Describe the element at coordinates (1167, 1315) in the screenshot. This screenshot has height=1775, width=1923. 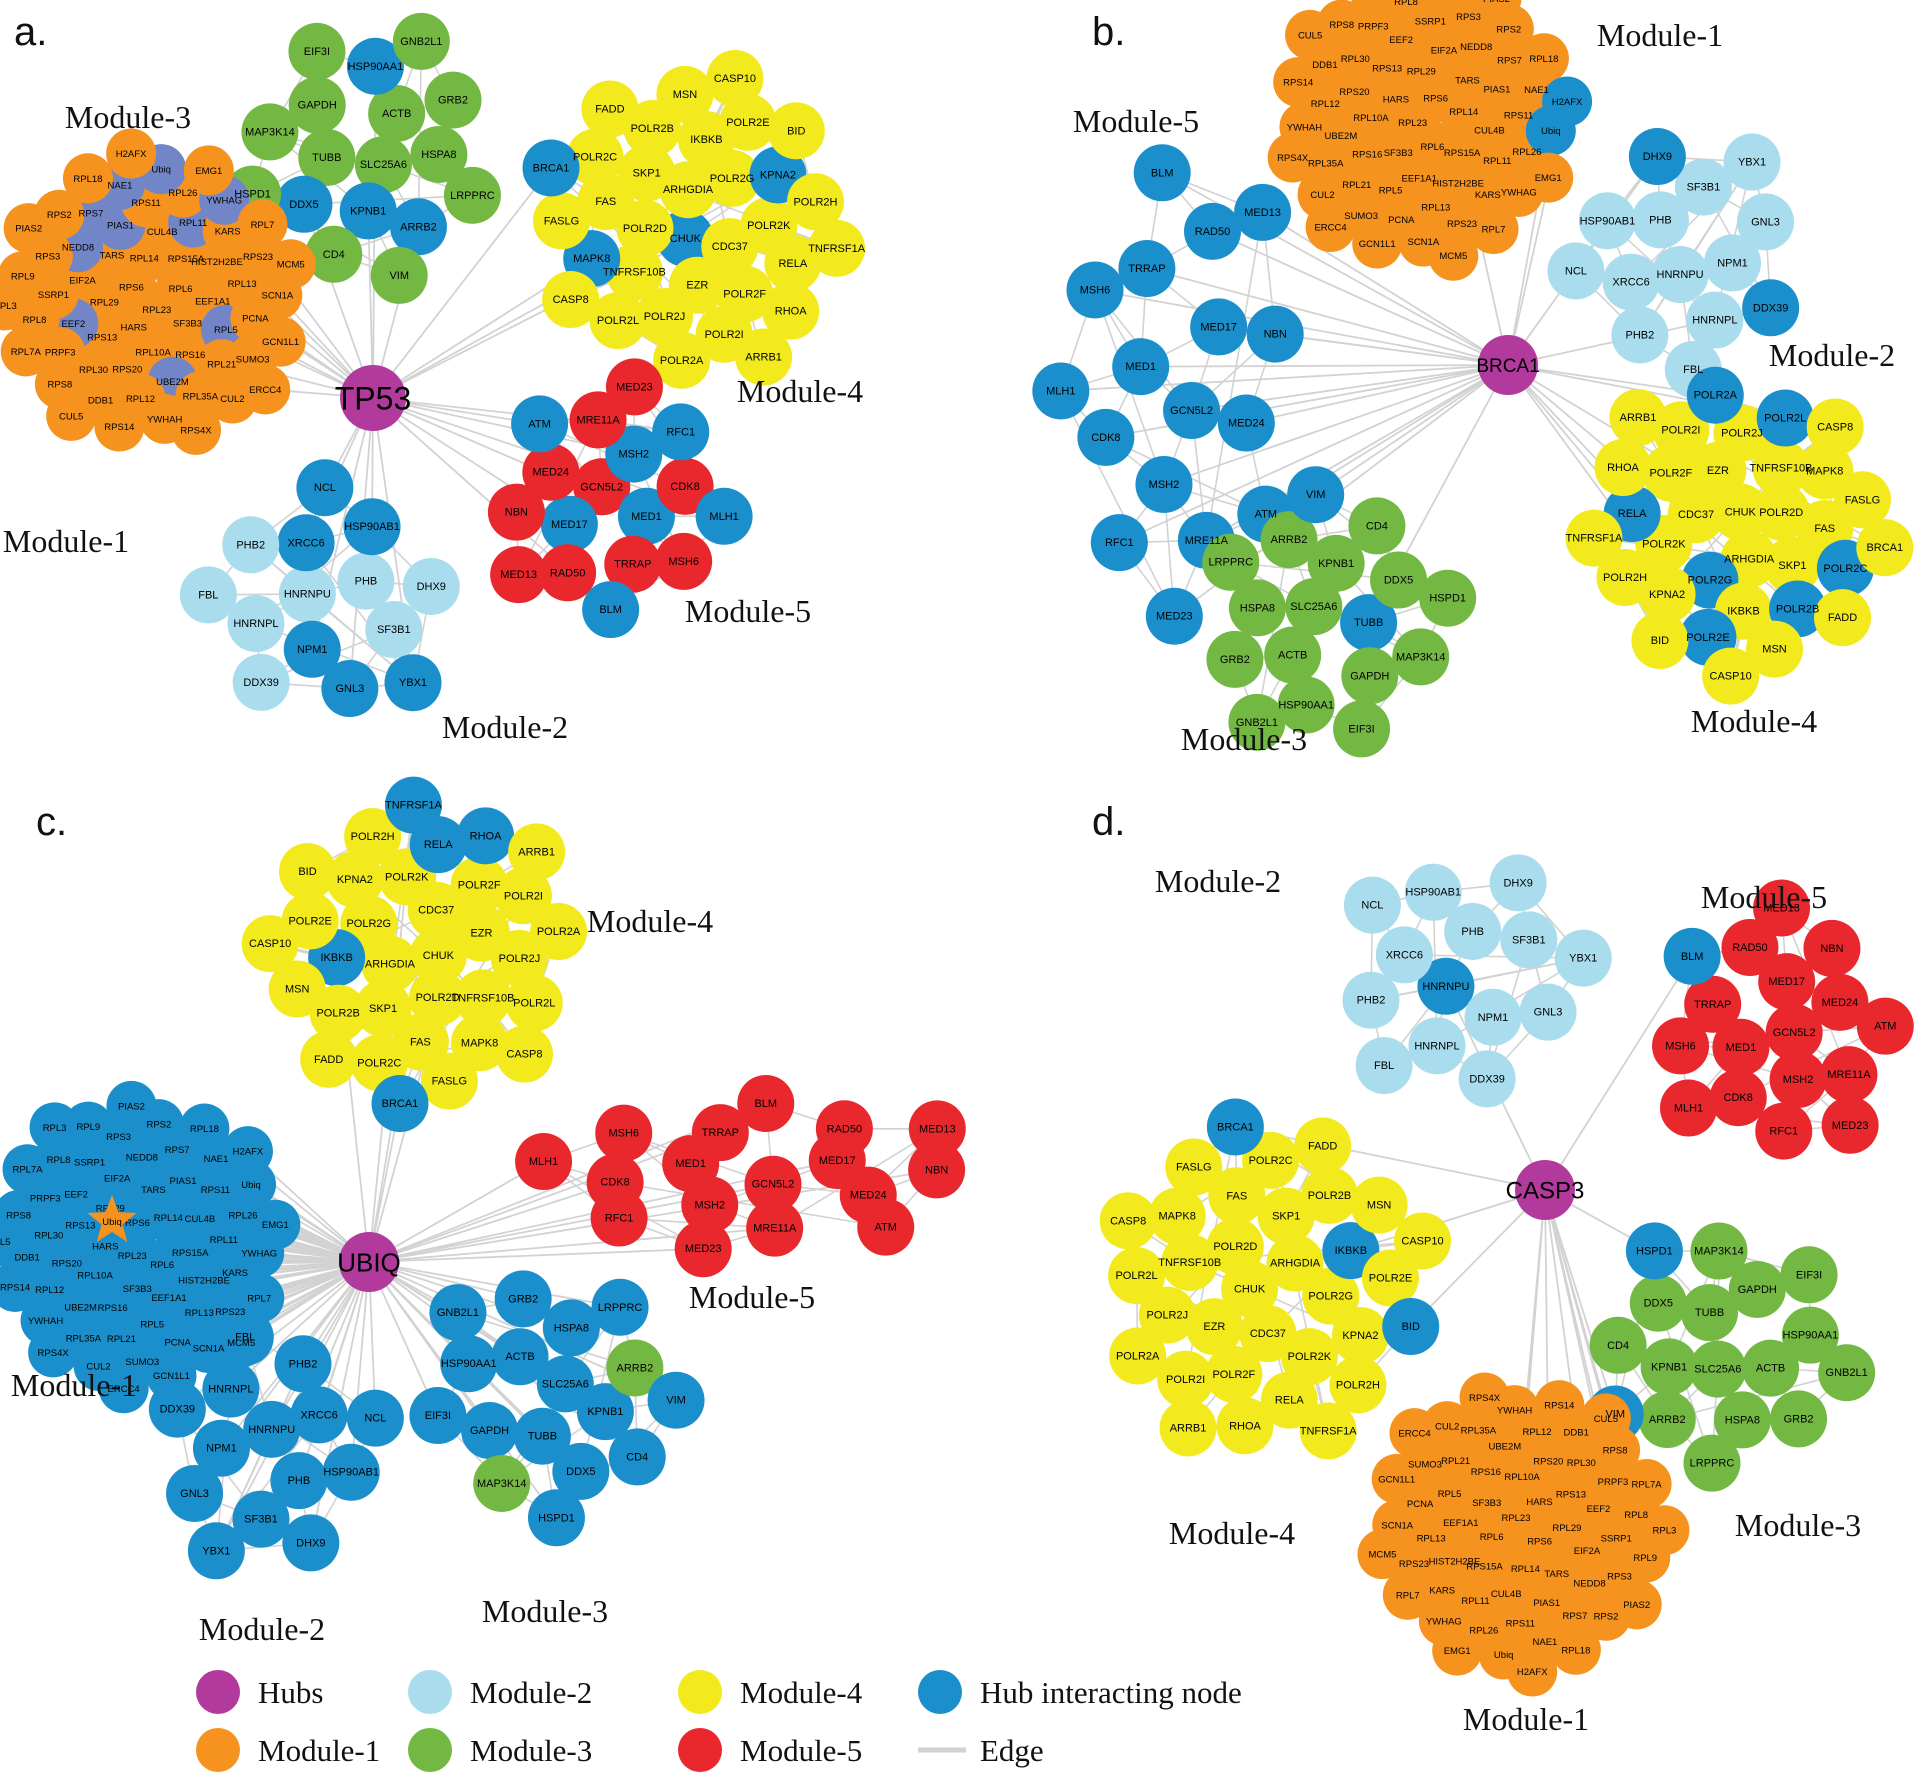
I see `node-POLR2J` at that location.